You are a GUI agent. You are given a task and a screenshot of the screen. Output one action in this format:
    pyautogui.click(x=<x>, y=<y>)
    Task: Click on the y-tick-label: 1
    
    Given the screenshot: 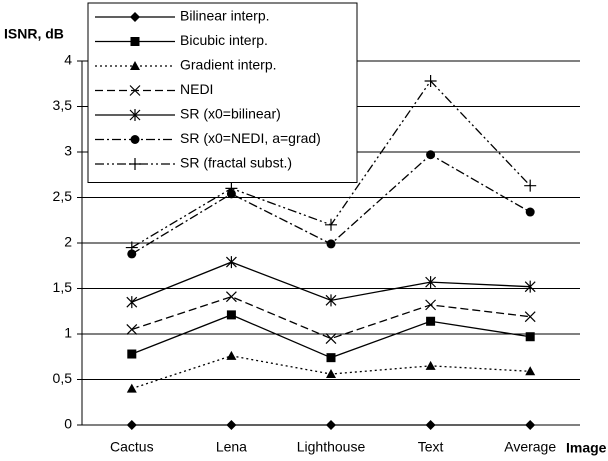 What is the action you would take?
    pyautogui.click(x=68, y=333)
    